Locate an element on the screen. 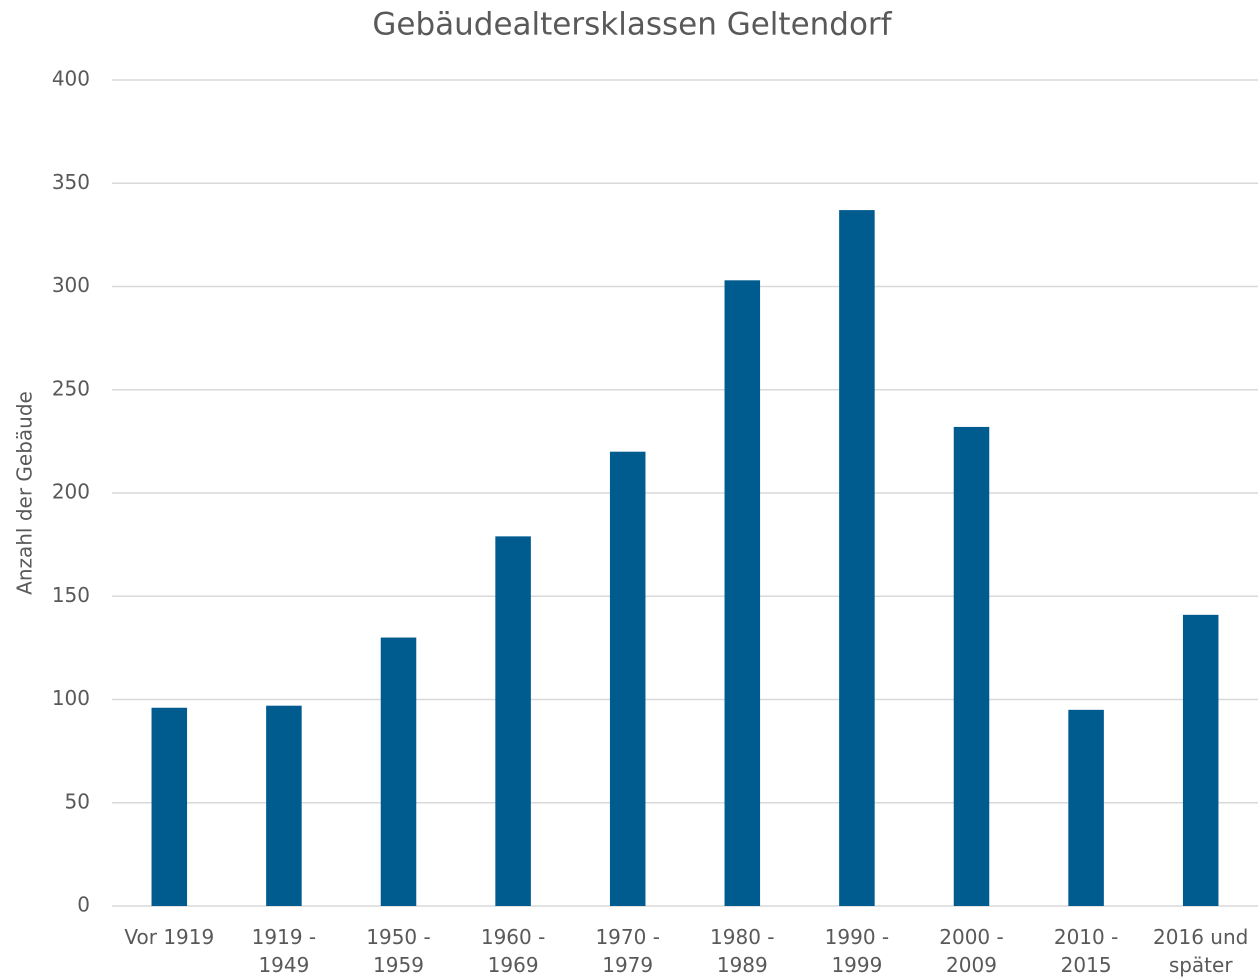  y-tick-label: 200 is located at coordinates (71, 492).